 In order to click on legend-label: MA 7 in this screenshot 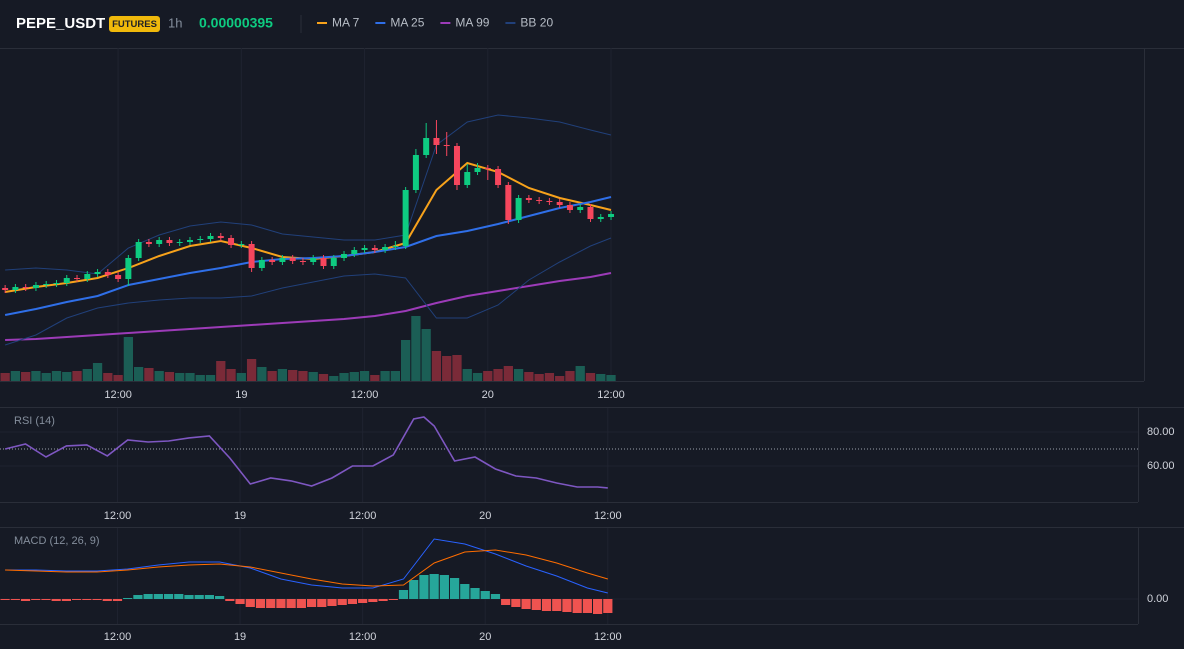, I will do `click(346, 23)`.